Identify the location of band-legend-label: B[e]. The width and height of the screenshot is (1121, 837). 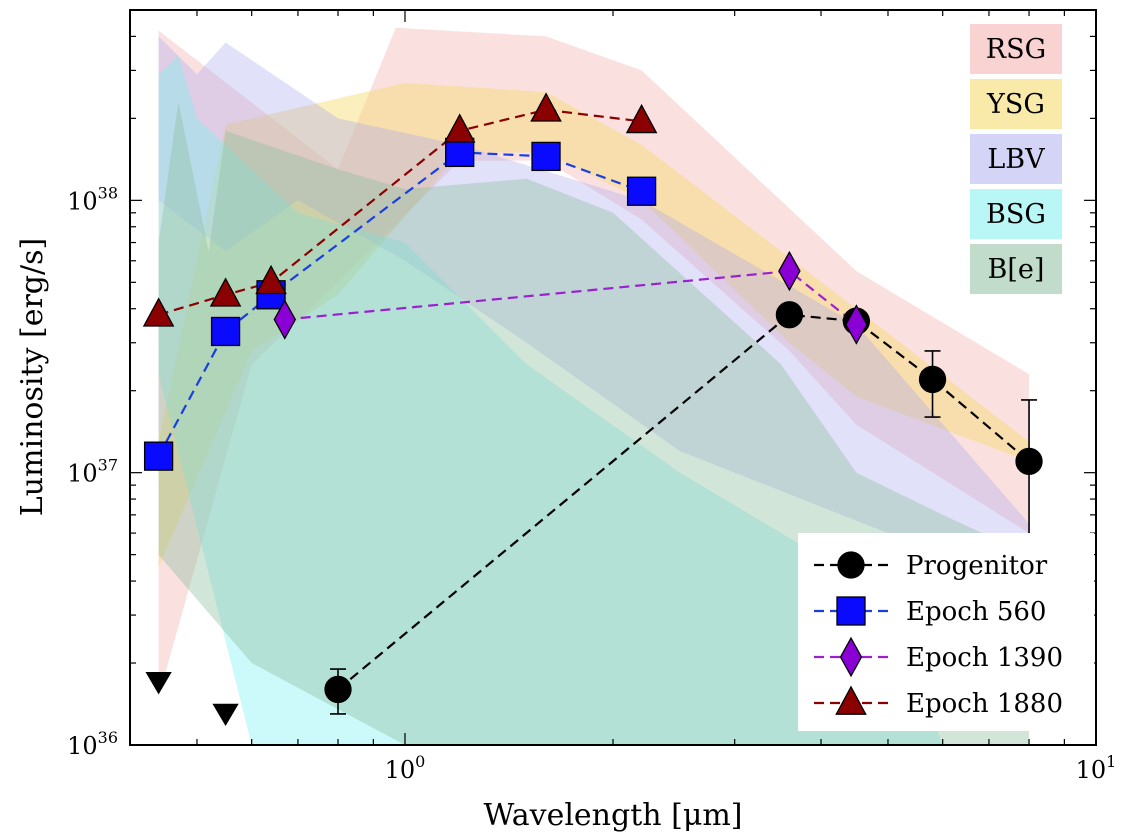
(1016, 269).